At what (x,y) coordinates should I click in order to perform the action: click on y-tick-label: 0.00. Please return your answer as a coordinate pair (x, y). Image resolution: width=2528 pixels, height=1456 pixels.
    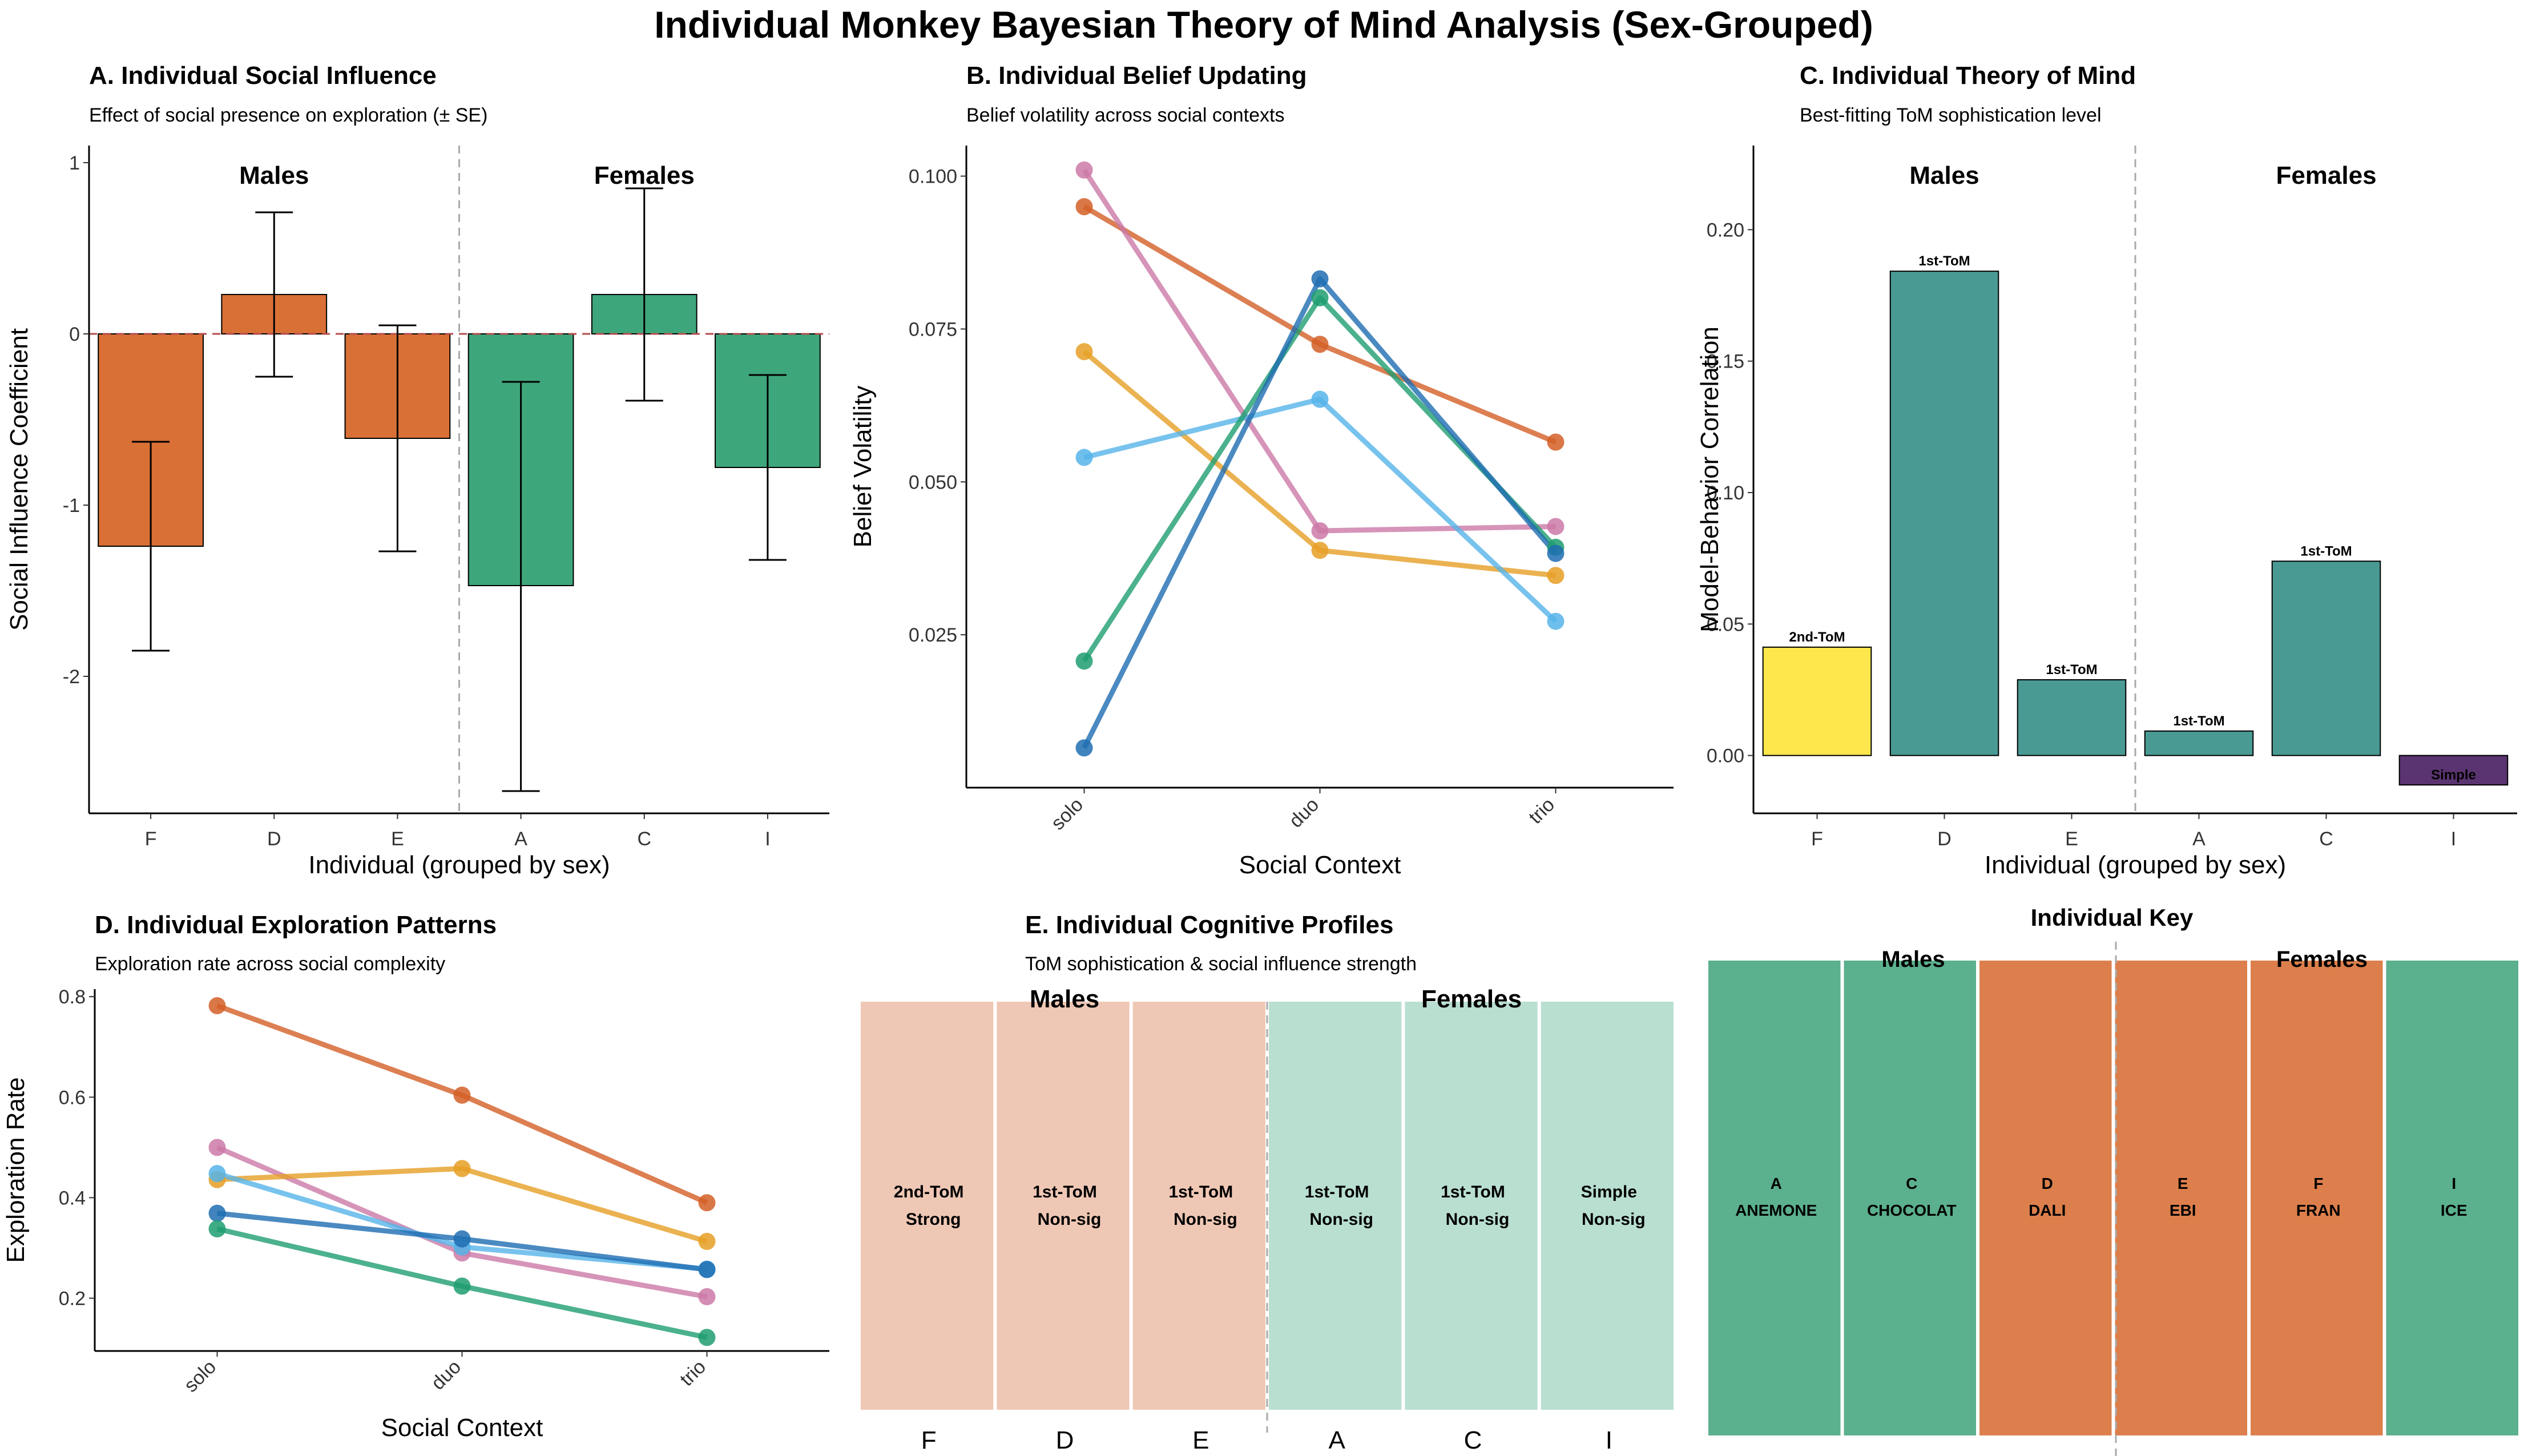
    Looking at the image, I should click on (1725, 756).